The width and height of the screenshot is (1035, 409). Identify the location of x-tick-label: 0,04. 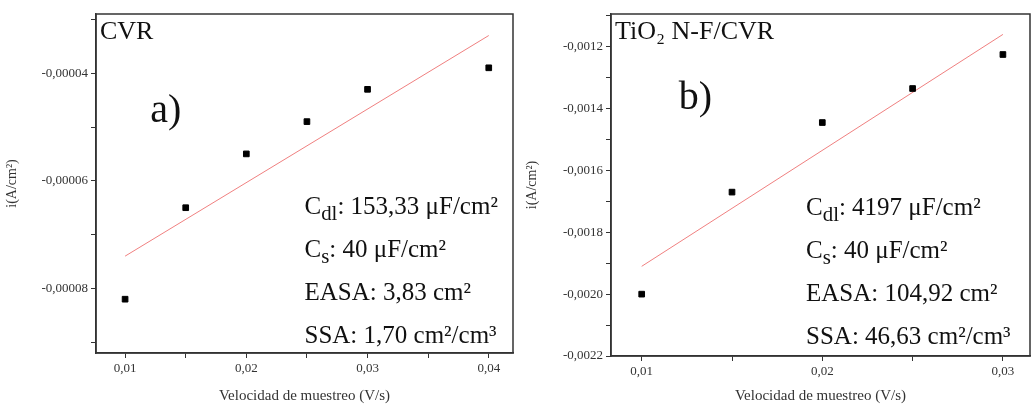
(489, 368).